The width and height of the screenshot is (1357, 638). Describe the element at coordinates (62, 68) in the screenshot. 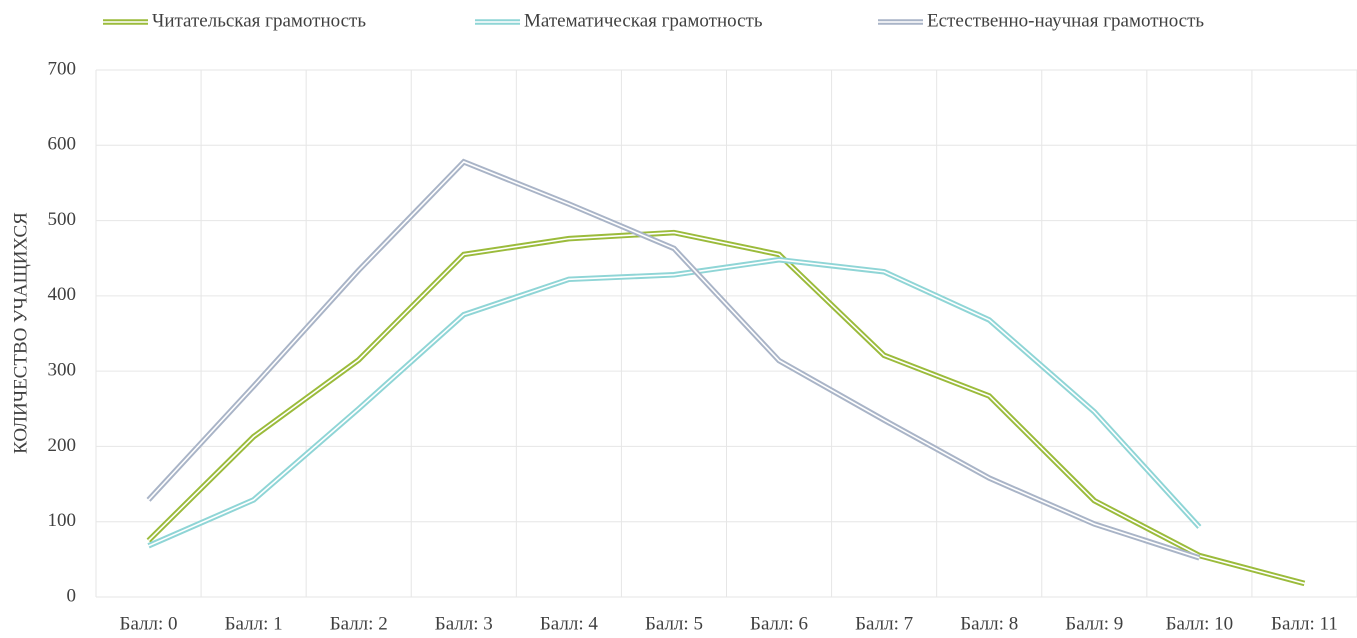

I see `y-tick-label: 700` at that location.